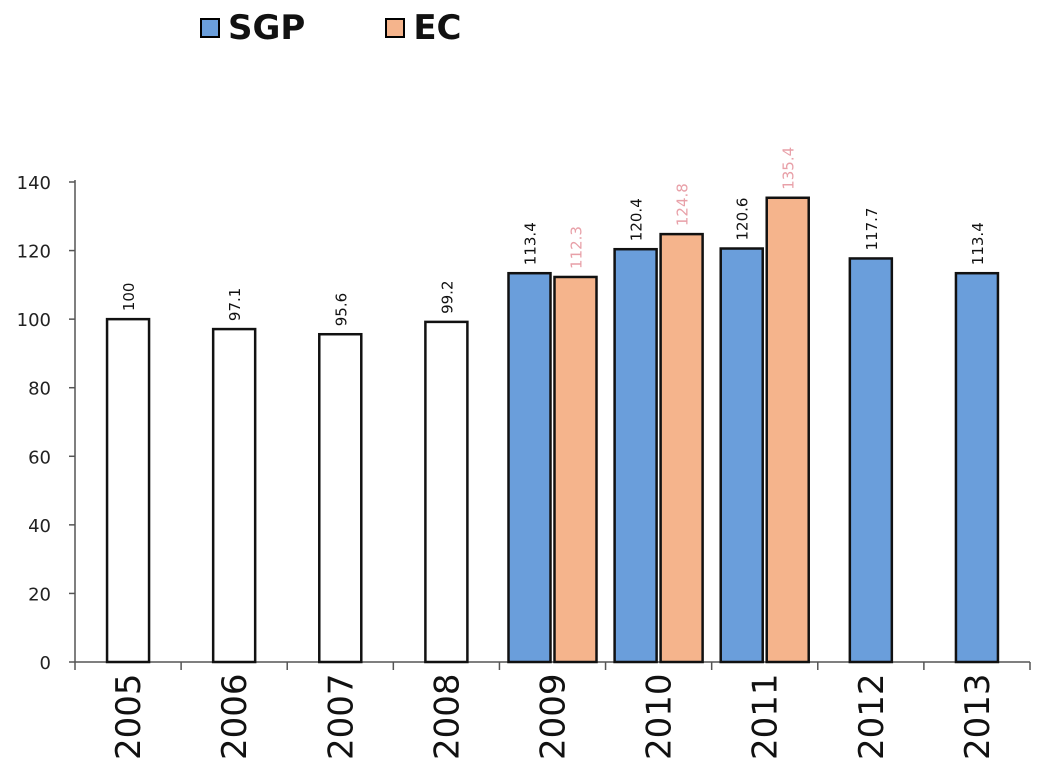  What do you see at coordinates (34, 320) in the screenshot?
I see `y-tick-label-100: 100` at bounding box center [34, 320].